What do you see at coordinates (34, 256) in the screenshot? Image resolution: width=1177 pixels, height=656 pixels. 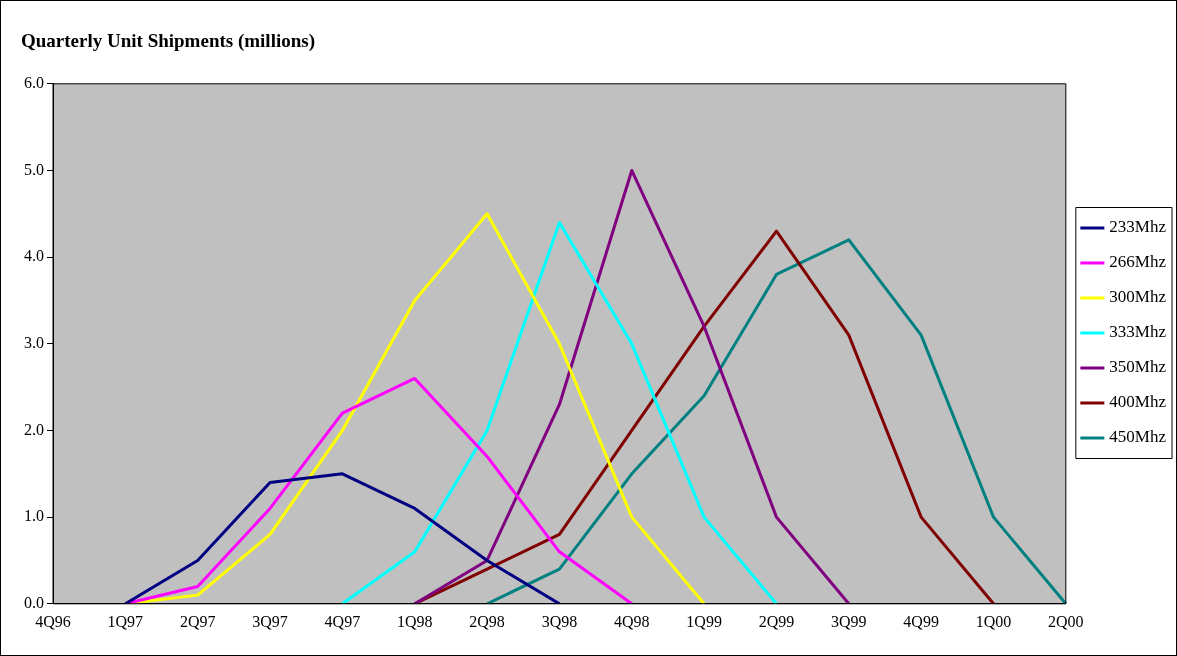 I see `y-tick-label: 4.0` at bounding box center [34, 256].